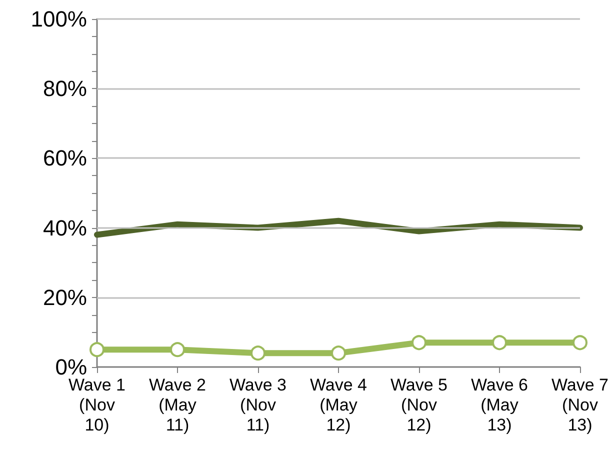  What do you see at coordinates (499, 405) in the screenshot?
I see `x-tick-label: Wave 6 (May 13)` at bounding box center [499, 405].